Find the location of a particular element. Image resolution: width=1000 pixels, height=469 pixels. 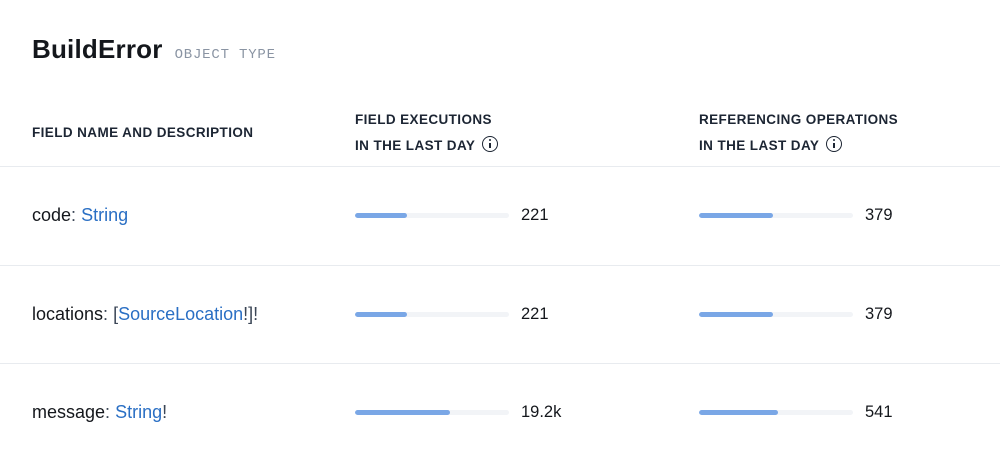

field-name: code is located at coordinates (52, 214).